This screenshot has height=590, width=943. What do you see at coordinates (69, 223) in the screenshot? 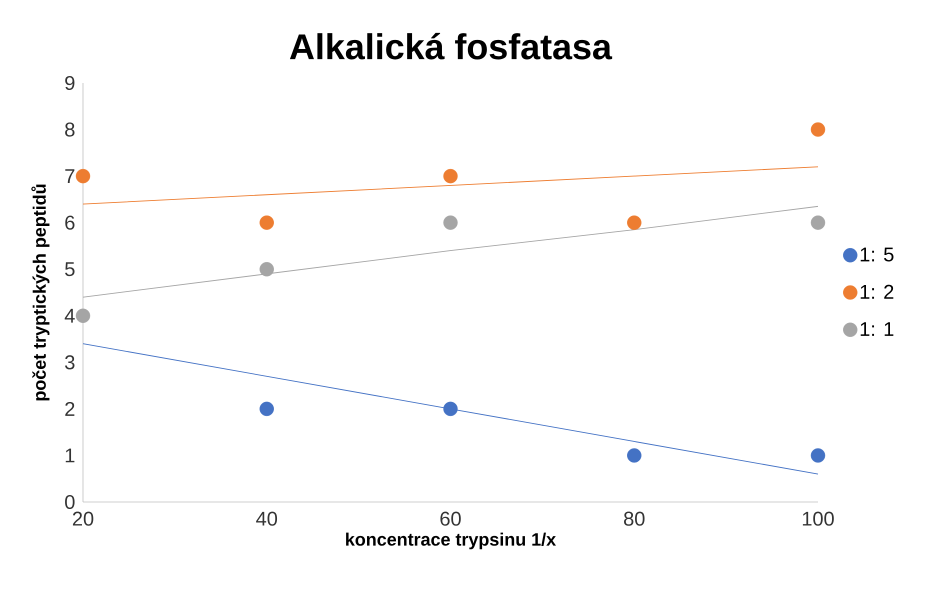
I see `y-tick-label: 6` at bounding box center [69, 223].